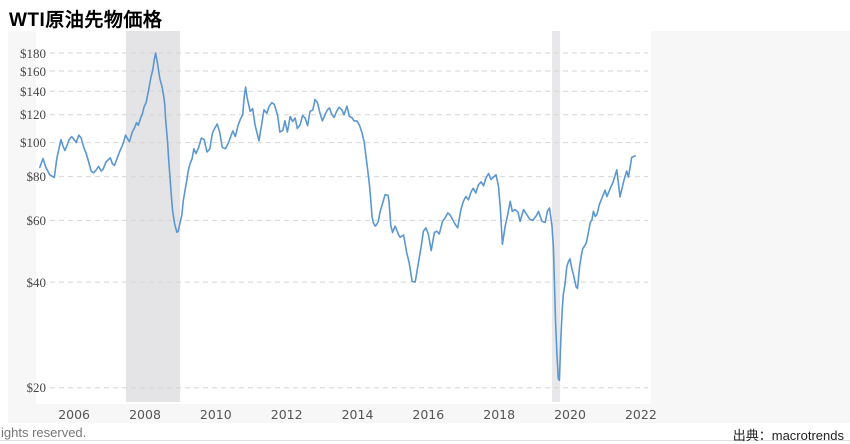  I want to click on x-tick-label: 2006, so click(74, 414).